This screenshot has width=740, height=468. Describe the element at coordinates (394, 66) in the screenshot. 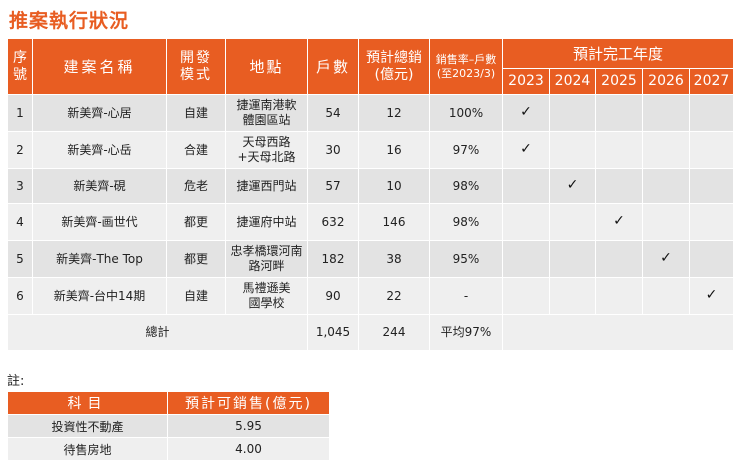

I see `header-sales: 預計總銷(億元)` at that location.